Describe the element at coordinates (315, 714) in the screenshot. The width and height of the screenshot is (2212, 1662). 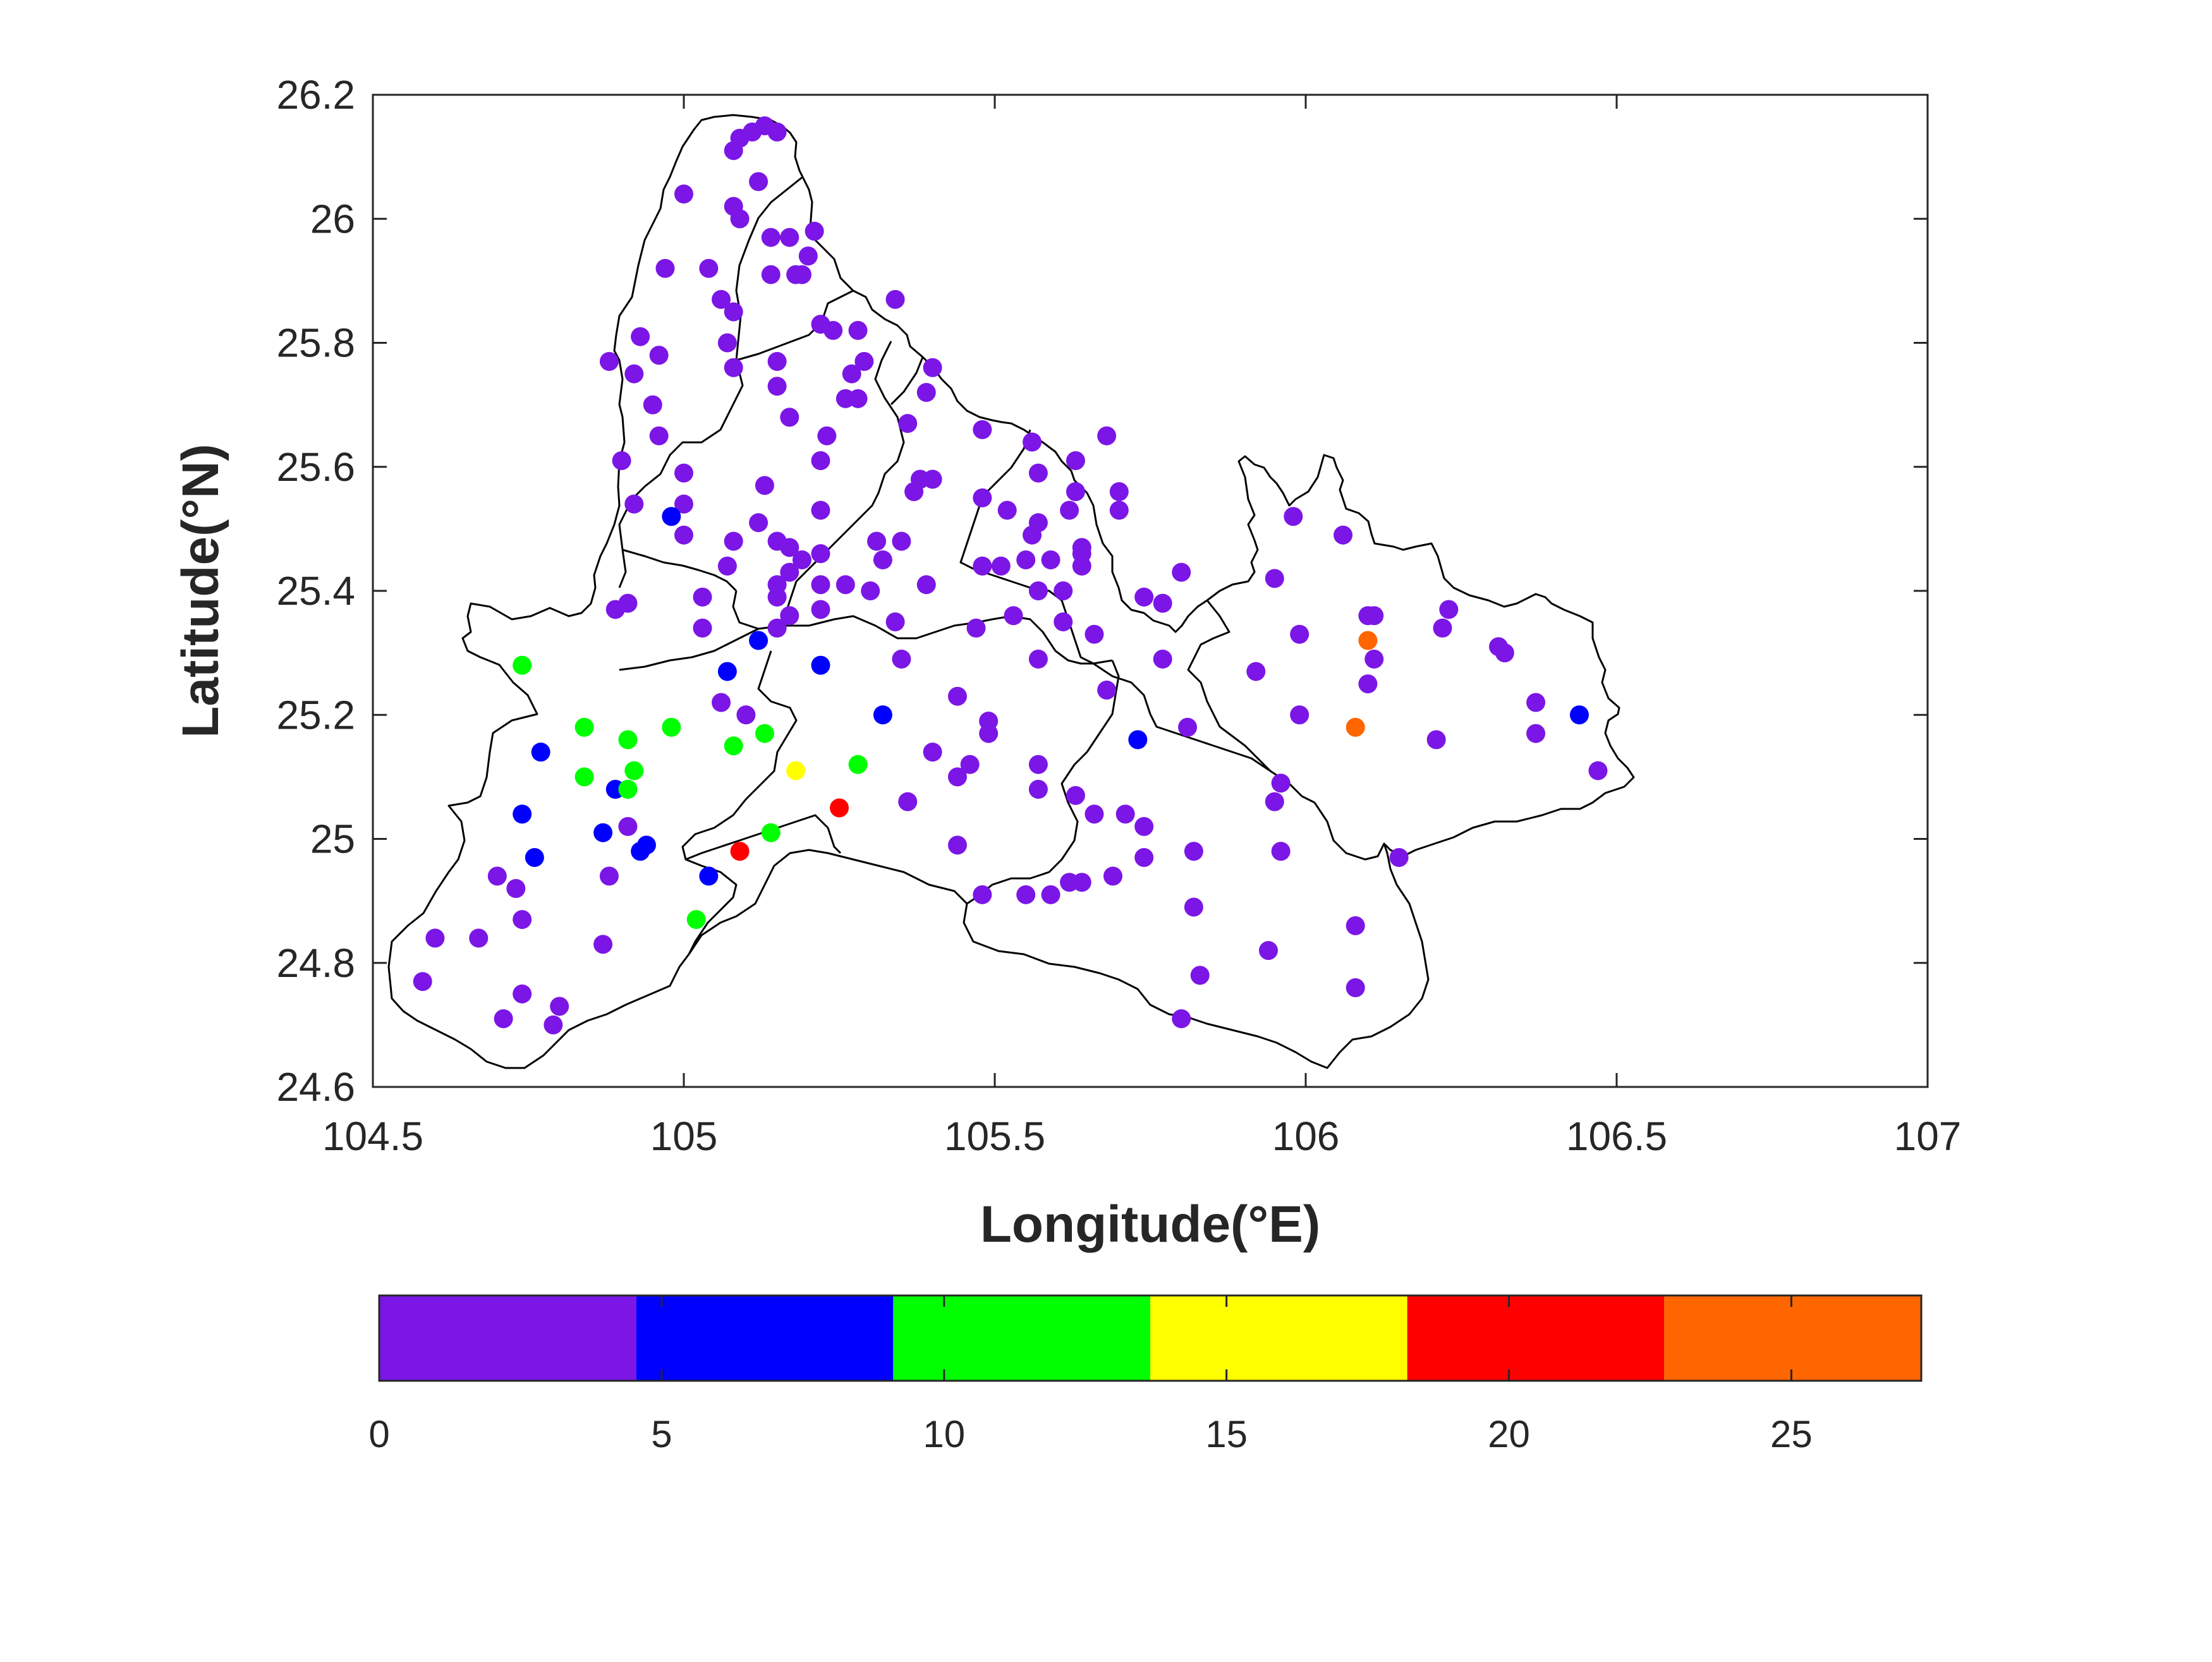
I see `y-tick-label: 25.2` at that location.